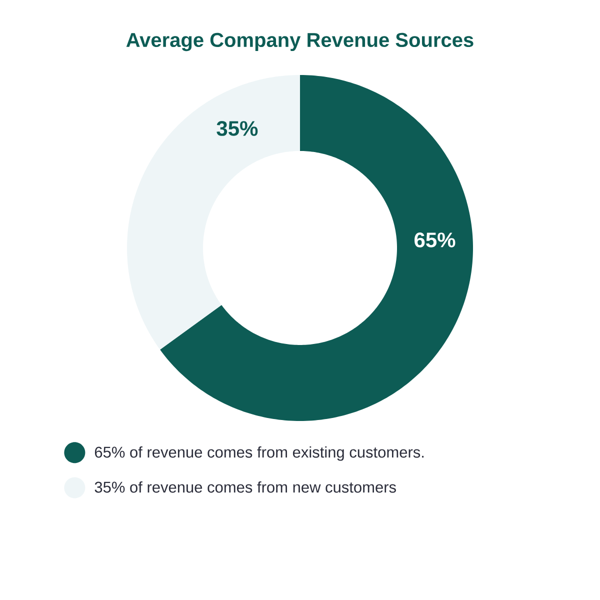 This screenshot has height=600, width=600. Describe the element at coordinates (237, 128) in the screenshot. I see `data-label: 35%` at that location.